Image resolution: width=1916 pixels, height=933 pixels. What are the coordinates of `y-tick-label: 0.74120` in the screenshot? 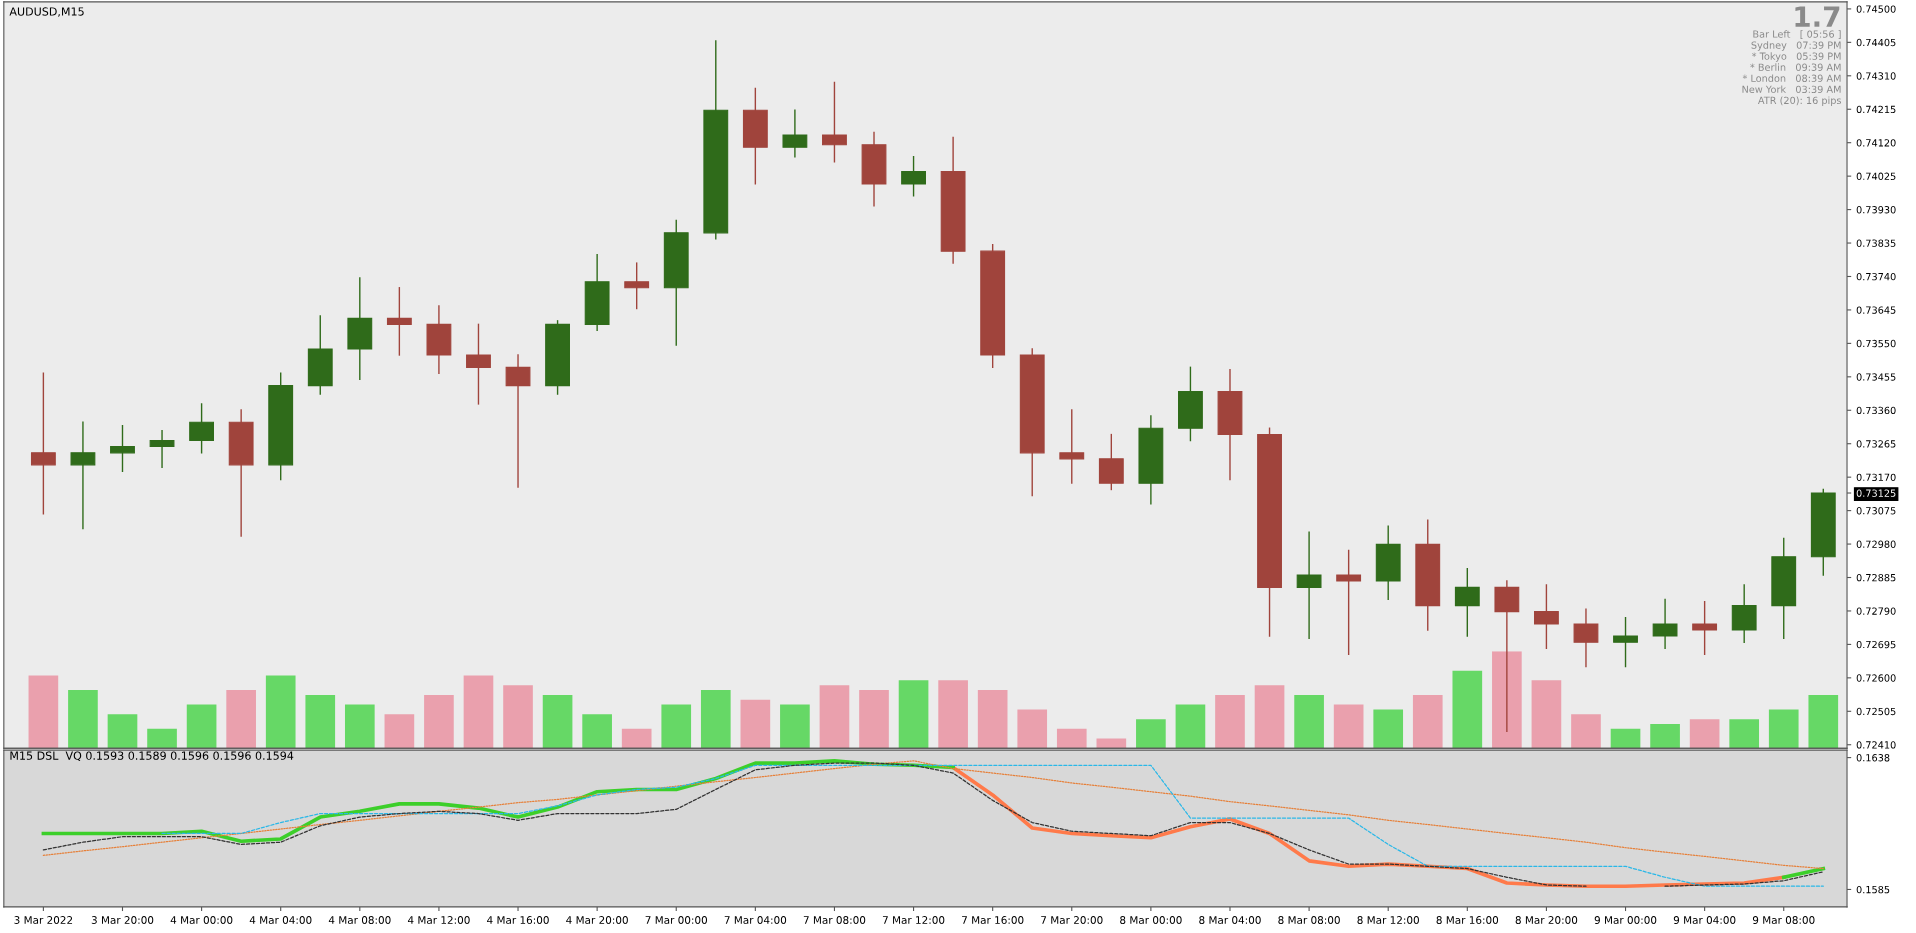 It's located at (1876, 143).